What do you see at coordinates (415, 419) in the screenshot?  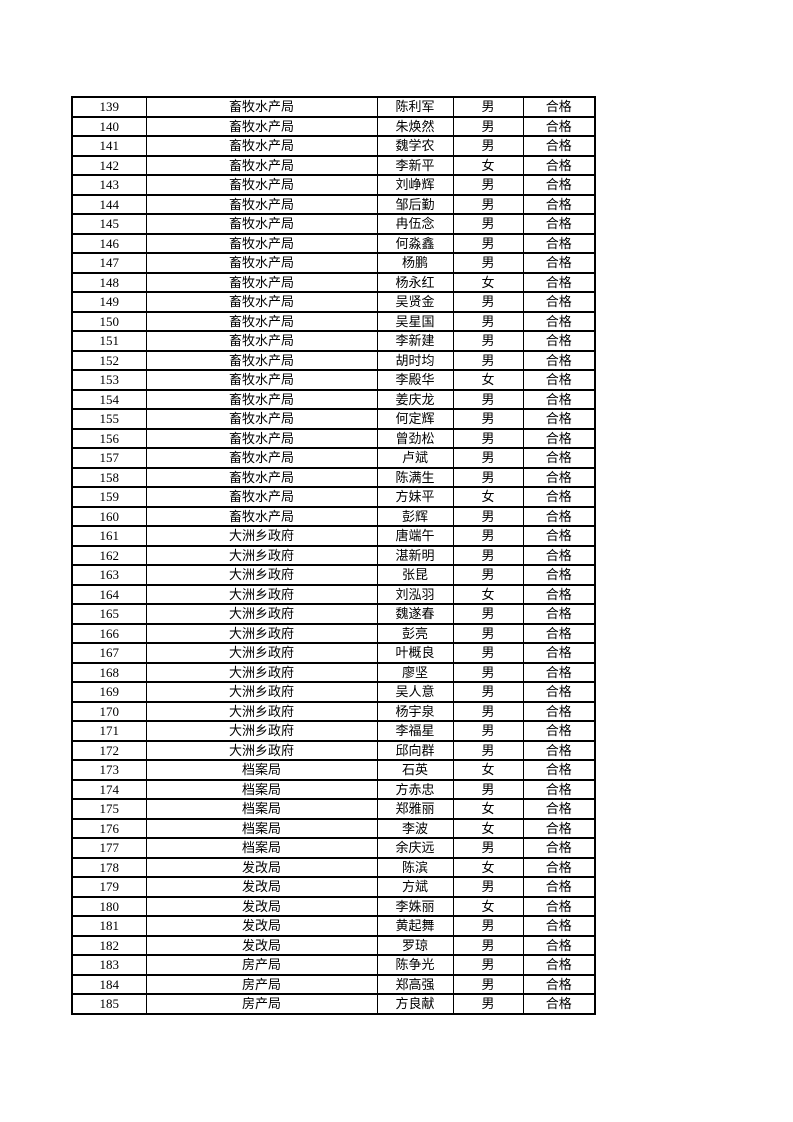 I see `cell-name: 何定辉` at bounding box center [415, 419].